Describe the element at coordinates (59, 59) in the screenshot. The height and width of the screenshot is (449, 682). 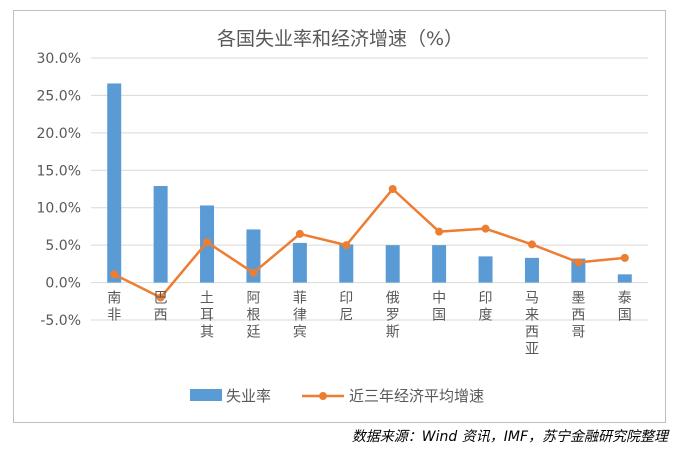
I see `y-tick-label: 30.0%` at that location.